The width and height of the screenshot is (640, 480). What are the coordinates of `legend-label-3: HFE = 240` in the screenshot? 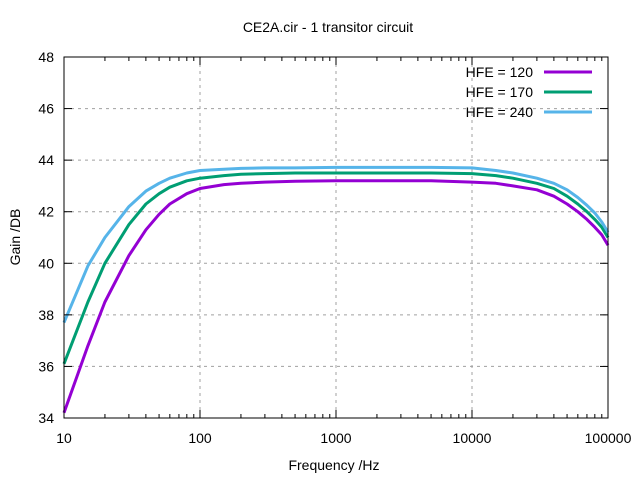 It's located at (500, 112).